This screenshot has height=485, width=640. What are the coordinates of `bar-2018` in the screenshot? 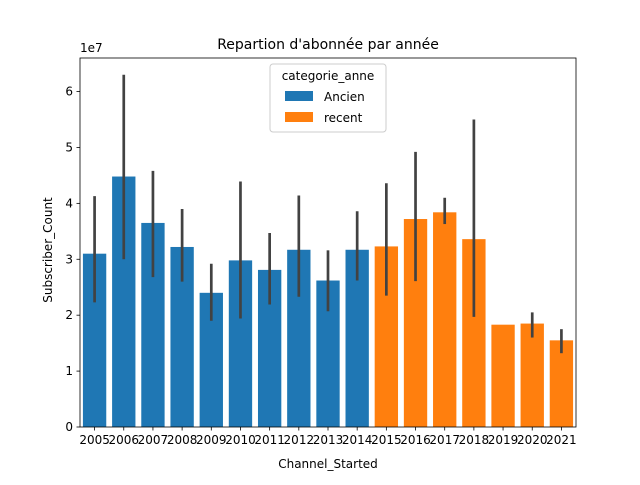 It's located at (474, 333).